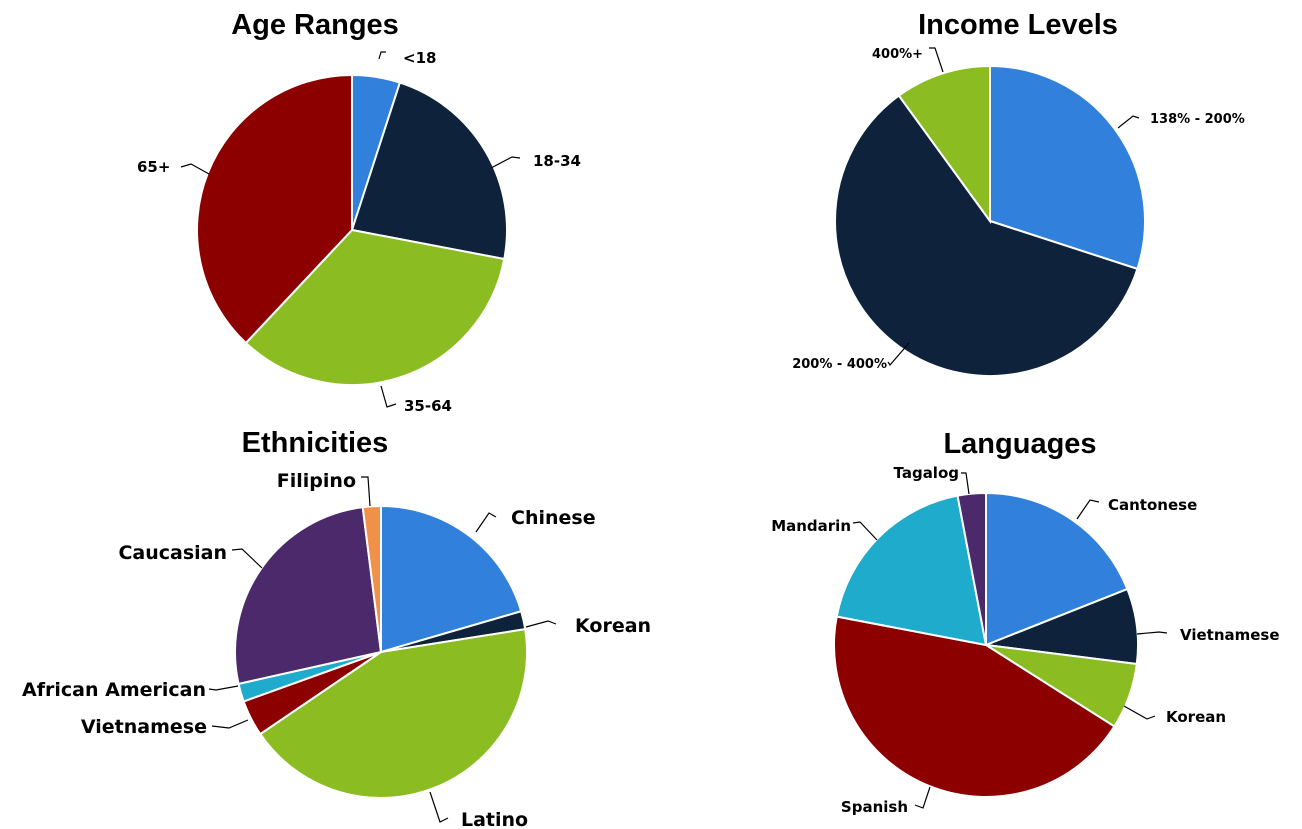 Image resolution: width=1302 pixels, height=829 pixels. Describe the element at coordinates (308, 596) in the screenshot. I see `ethnicities-slice-caucasian` at that location.